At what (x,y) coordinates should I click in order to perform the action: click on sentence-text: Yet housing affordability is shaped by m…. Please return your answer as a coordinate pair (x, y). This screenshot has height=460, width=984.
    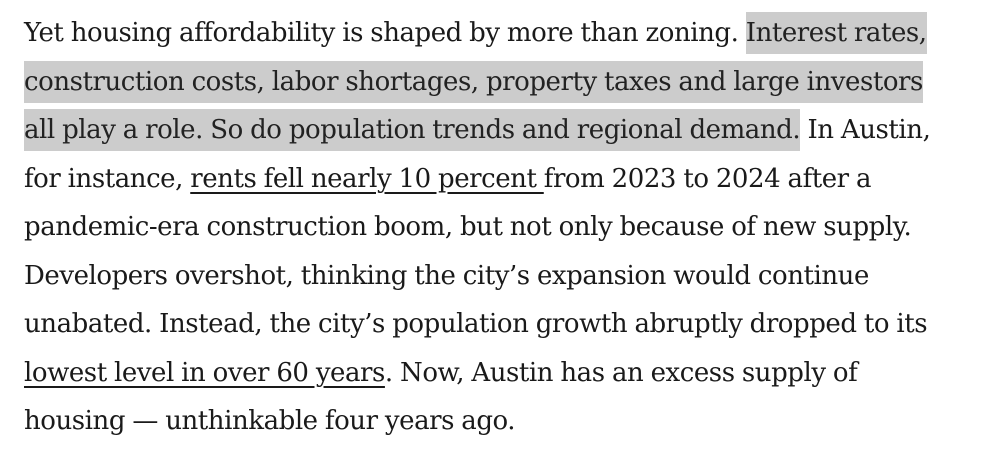
    Looking at the image, I should click on (385, 33).